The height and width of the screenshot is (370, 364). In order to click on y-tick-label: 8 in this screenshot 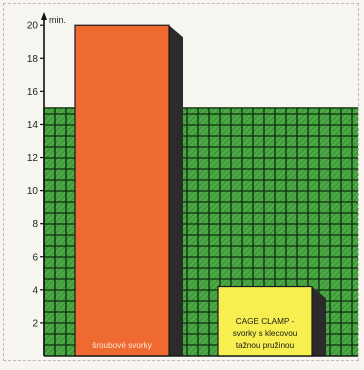, I will do `click(35, 224)`.